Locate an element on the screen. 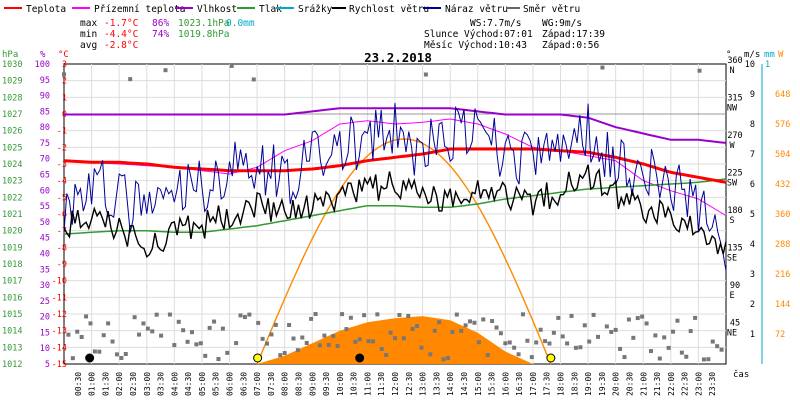  tick-label-time: 11:30 is located at coordinates (381, 384).